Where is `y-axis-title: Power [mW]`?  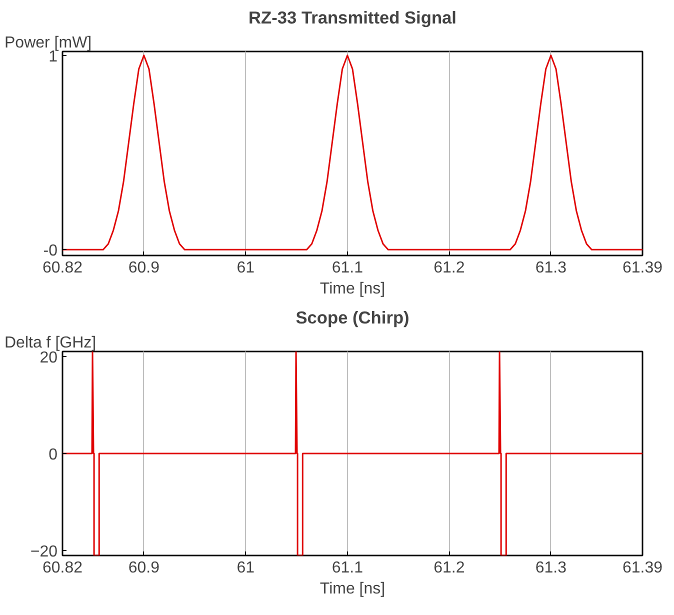 y-axis-title: Power [mW] is located at coordinates (48, 43).